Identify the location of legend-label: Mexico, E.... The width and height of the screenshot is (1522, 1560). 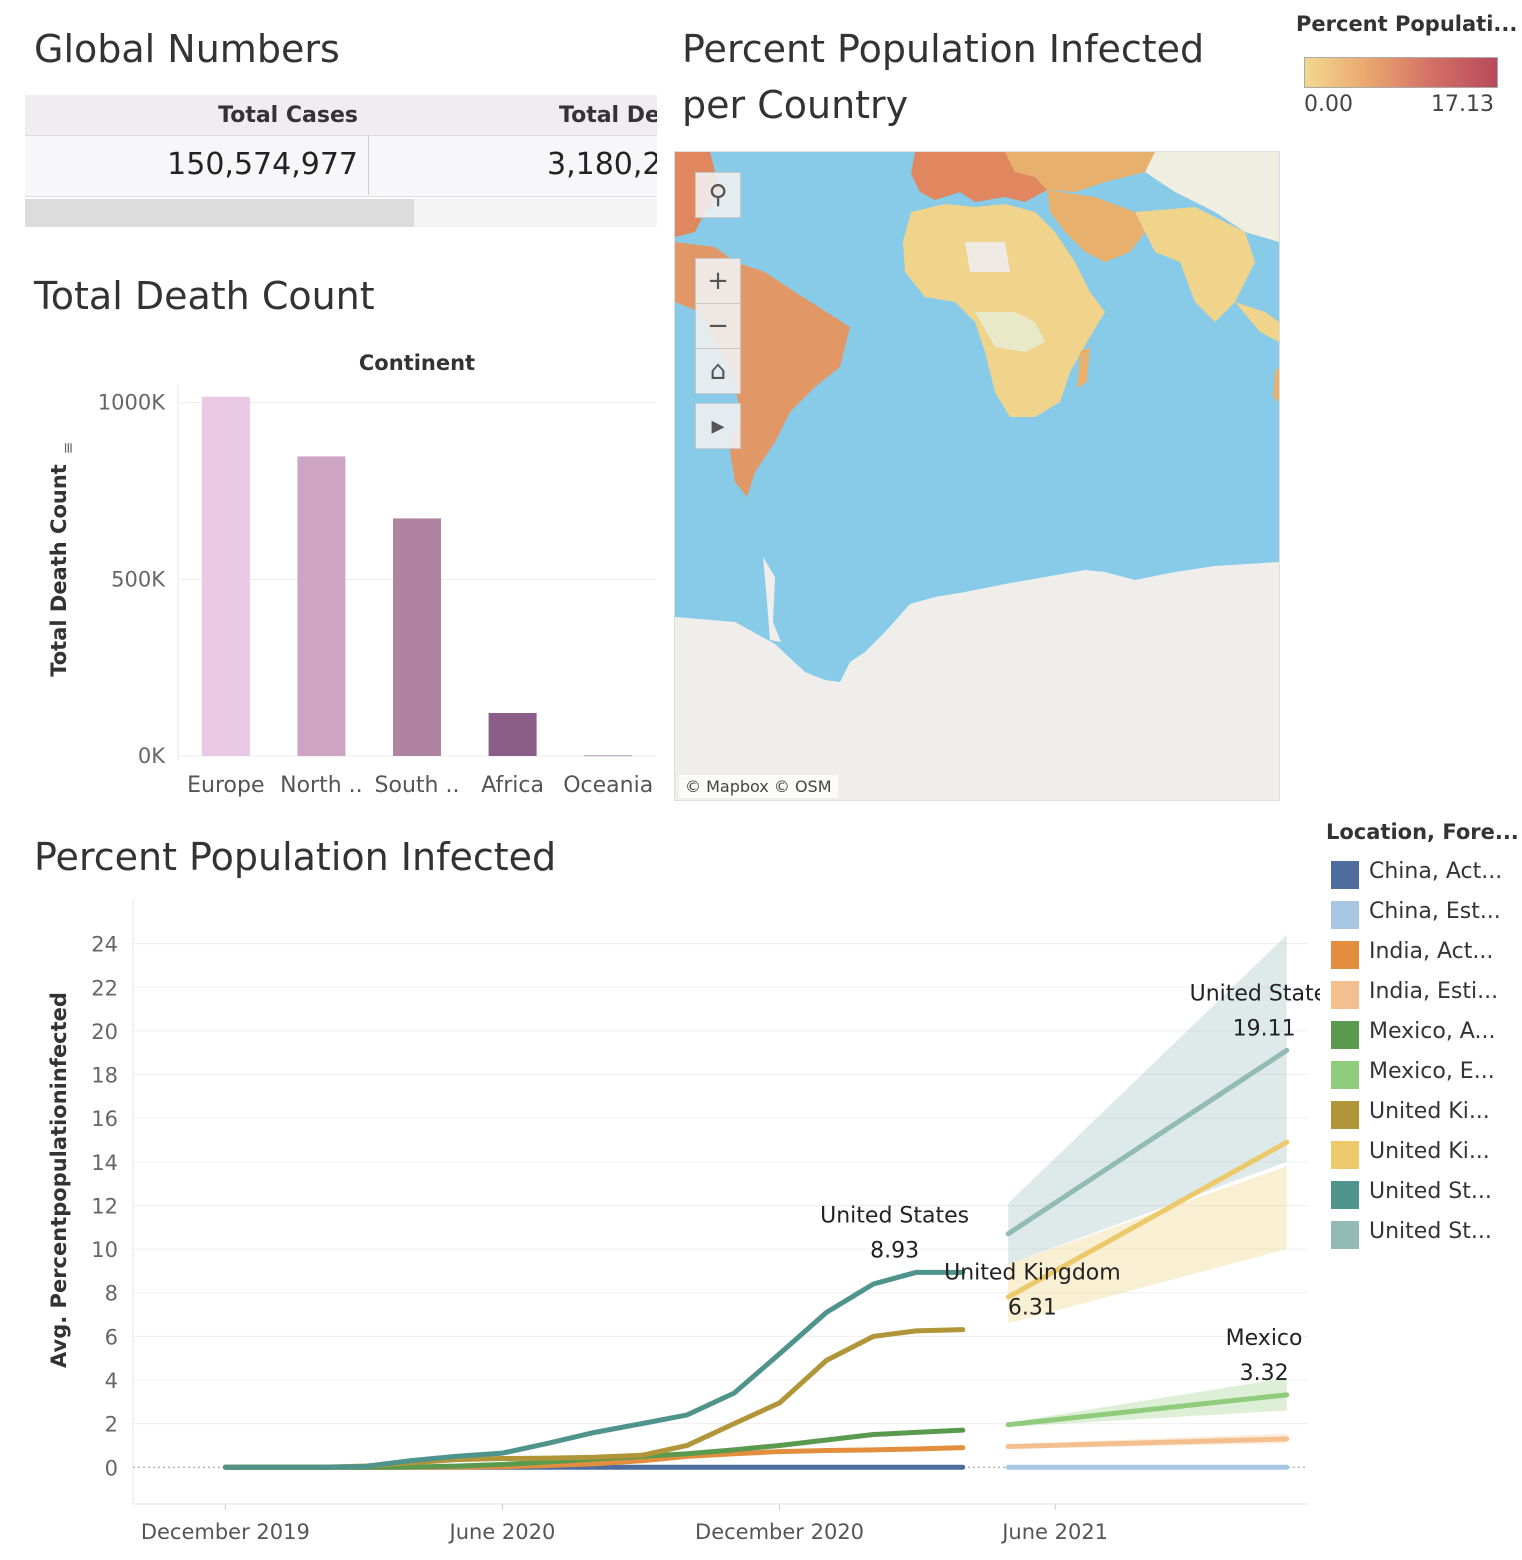
(1432, 1071).